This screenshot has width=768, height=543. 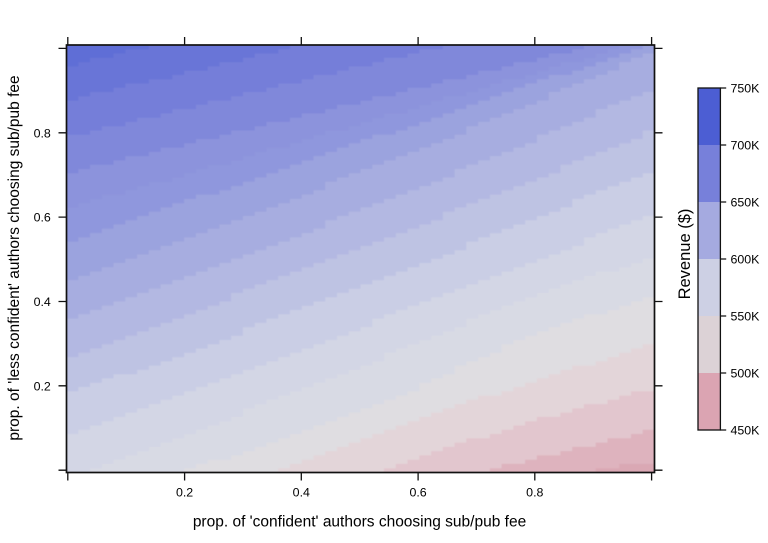 I want to click on svg-text: 500K, so click(x=746, y=374).